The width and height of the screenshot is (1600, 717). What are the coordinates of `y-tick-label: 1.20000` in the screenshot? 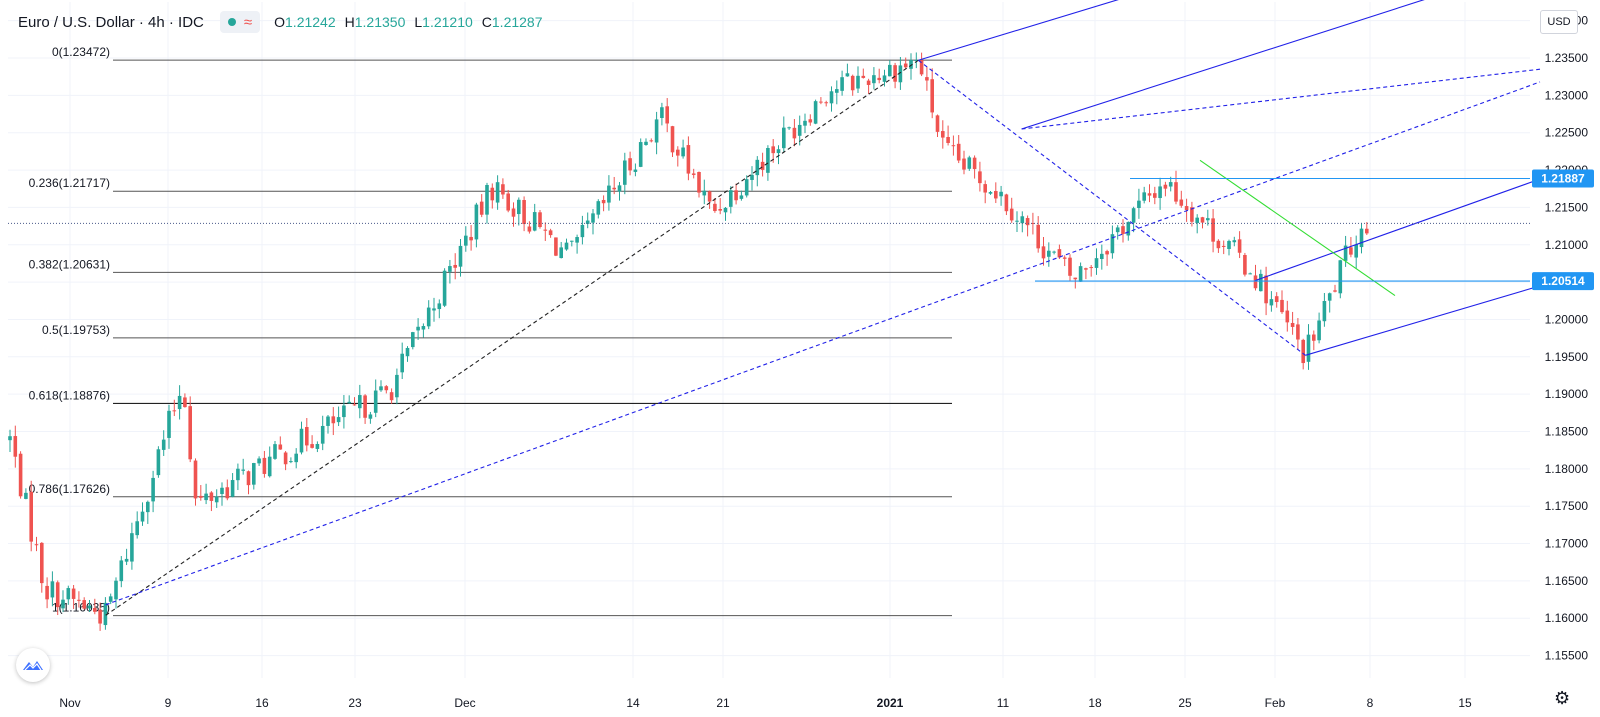 It's located at (1567, 319).